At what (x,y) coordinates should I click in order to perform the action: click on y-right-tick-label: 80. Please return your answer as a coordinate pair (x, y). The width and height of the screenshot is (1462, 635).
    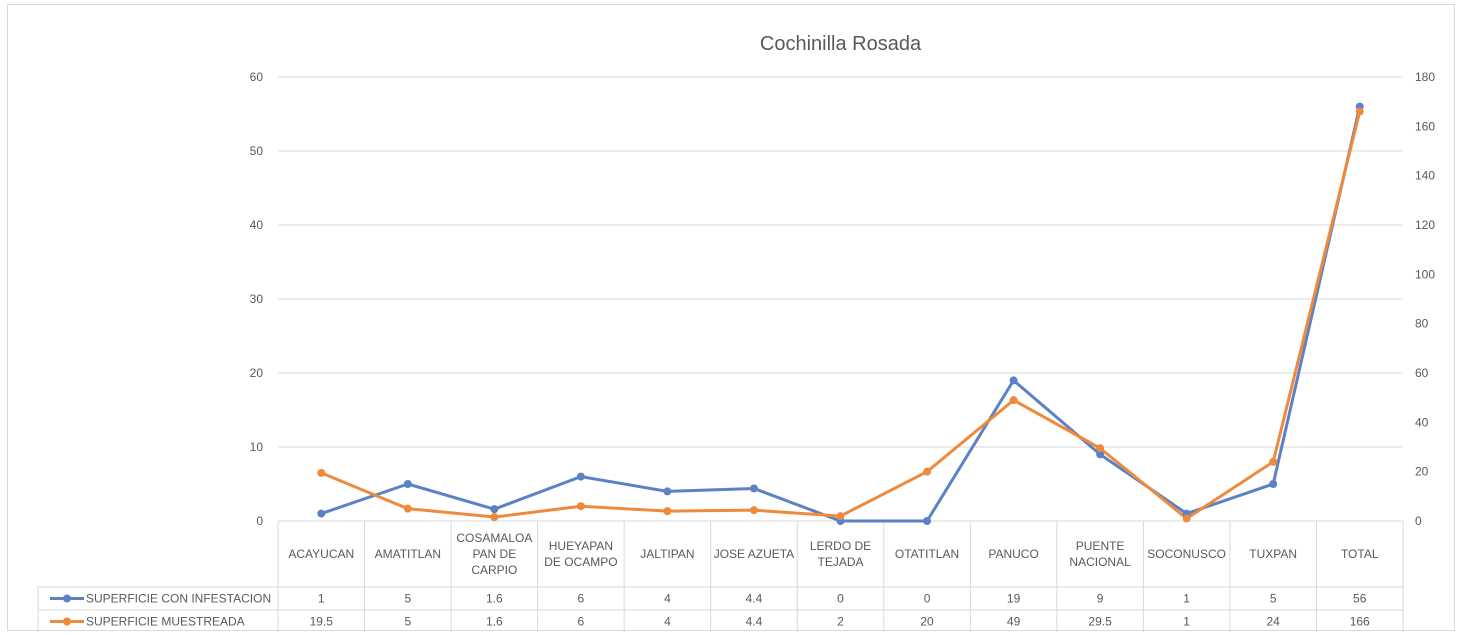
    Looking at the image, I should click on (1422, 324).